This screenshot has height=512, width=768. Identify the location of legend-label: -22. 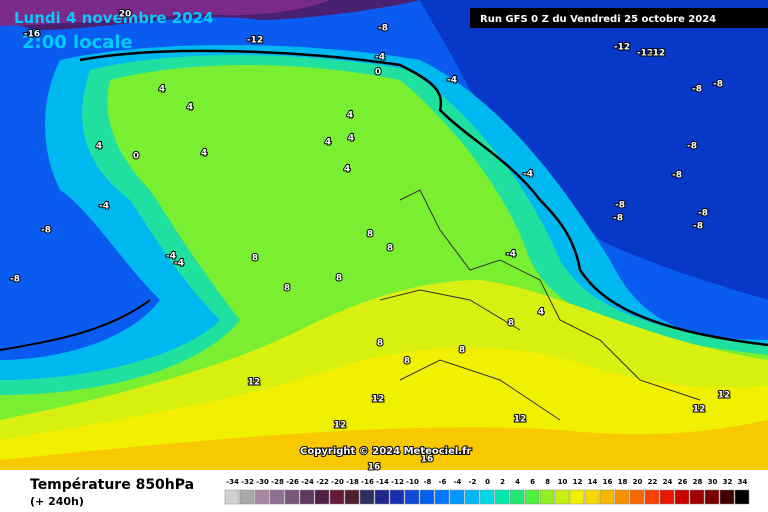
(322, 482).